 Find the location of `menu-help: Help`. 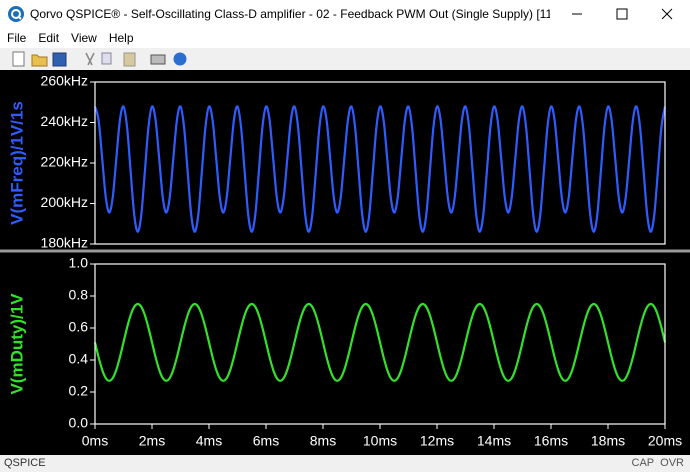

menu-help: Help is located at coordinates (121, 38).